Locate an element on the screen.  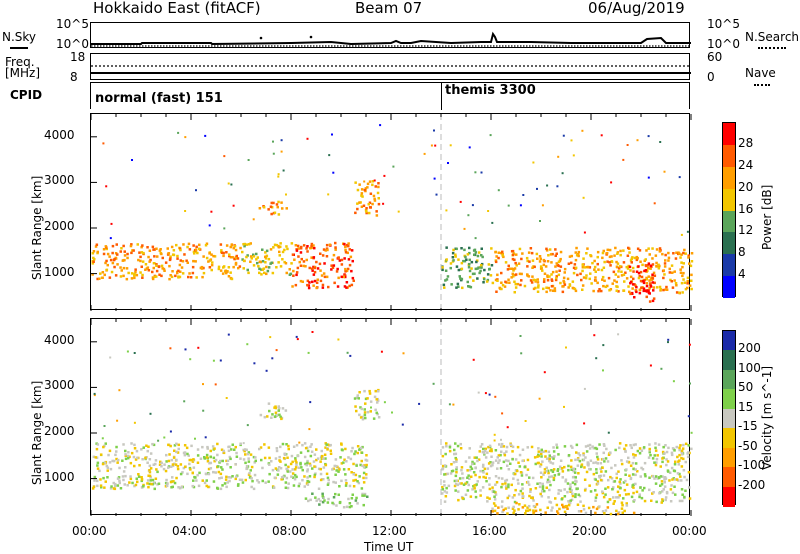
colorbar-segment is located at coordinates (729, 457).